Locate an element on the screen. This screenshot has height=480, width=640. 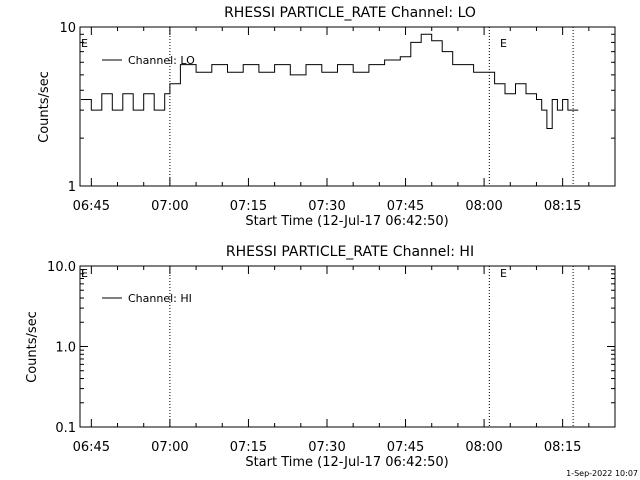
event-label-hi-left: E is located at coordinates (84, 273).